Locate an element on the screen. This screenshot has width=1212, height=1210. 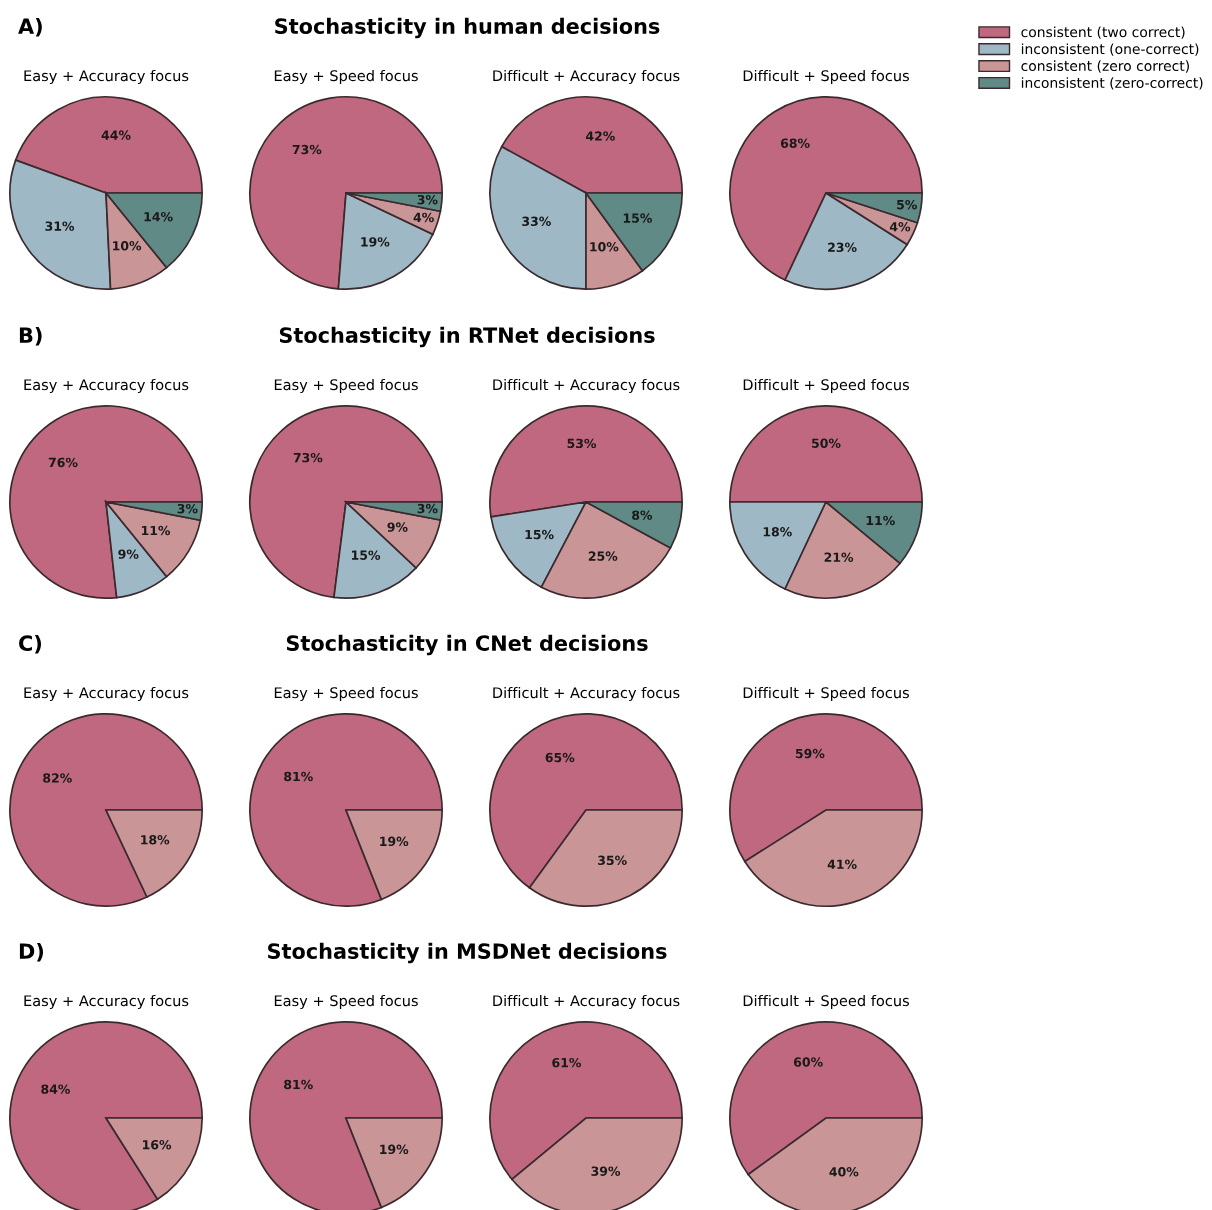
data-label: 33% is located at coordinates (536, 221).